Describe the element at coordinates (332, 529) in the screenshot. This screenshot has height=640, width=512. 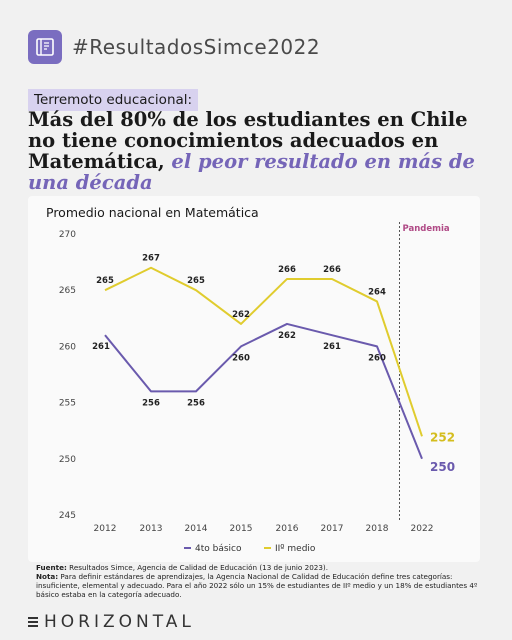
I see `x-tick-label: 2017` at that location.